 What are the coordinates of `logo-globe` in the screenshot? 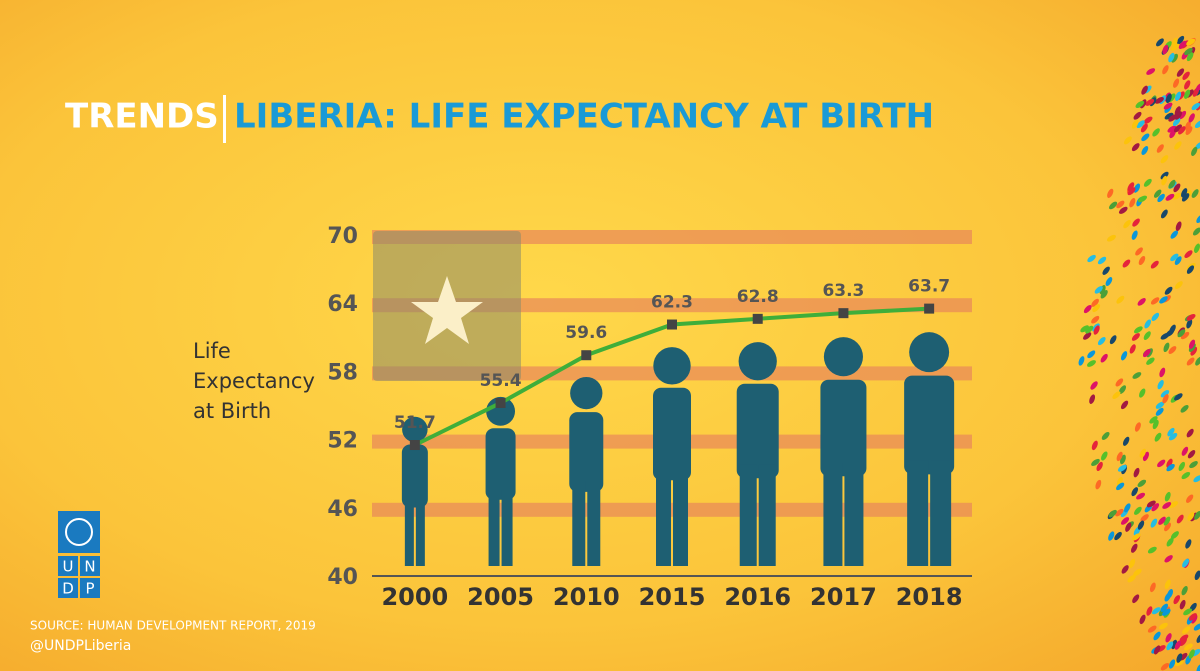 It's located at (79, 532).